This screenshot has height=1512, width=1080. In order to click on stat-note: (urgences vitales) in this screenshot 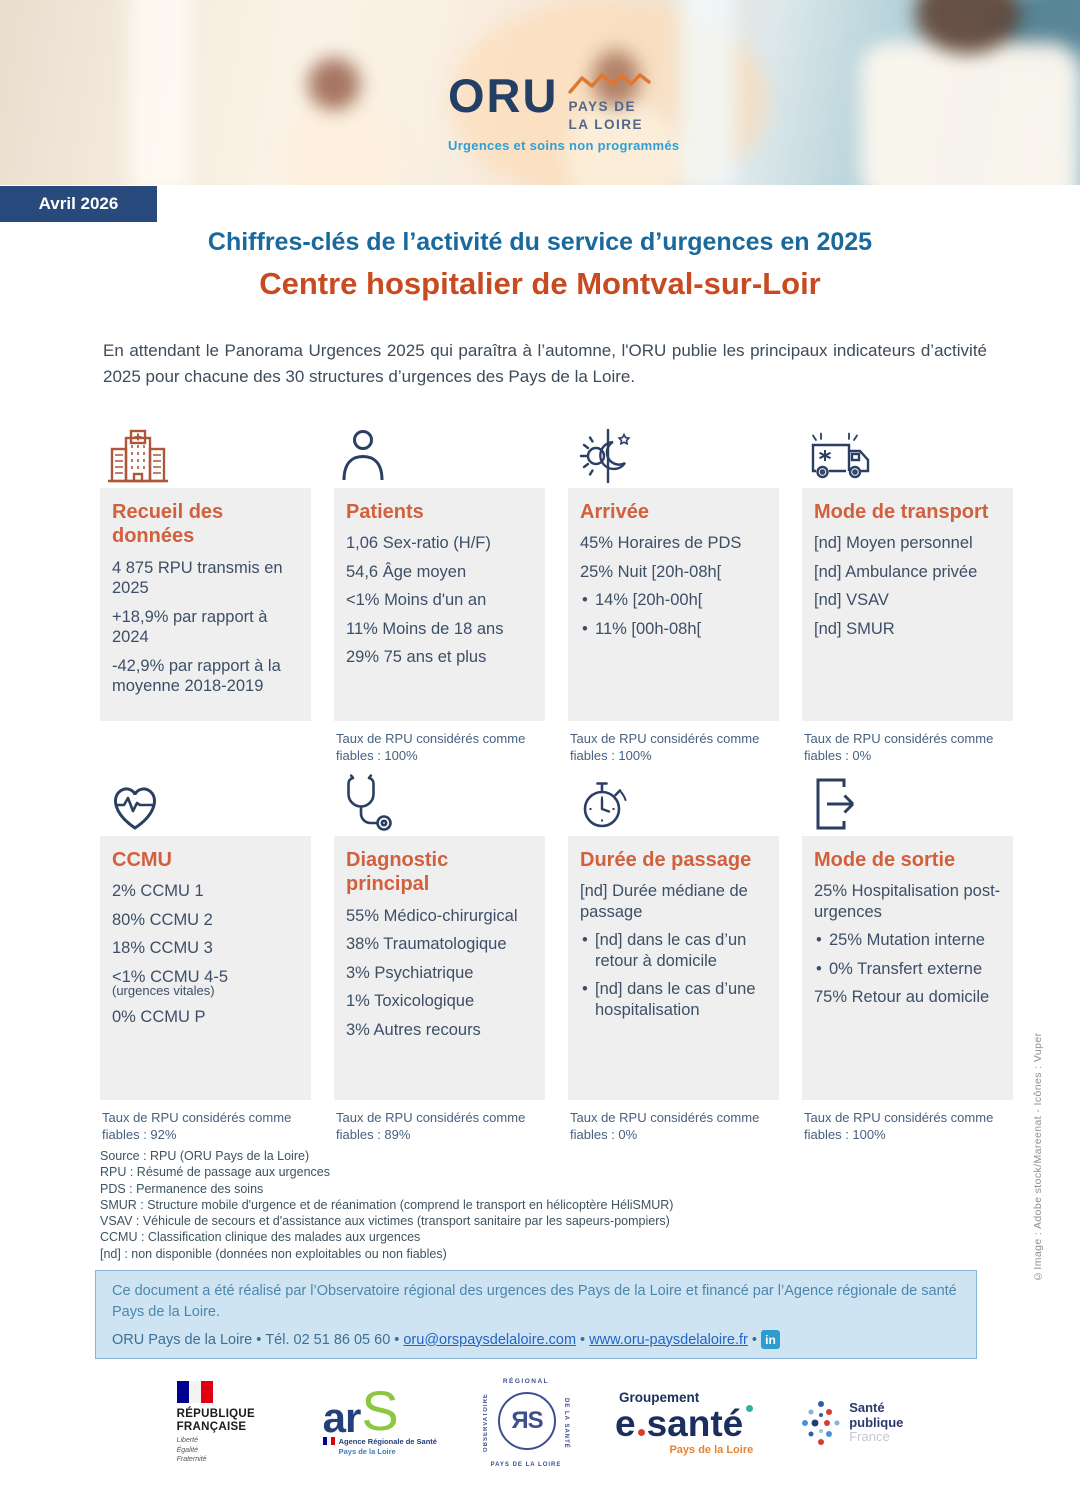, I will do `click(163, 991)`.